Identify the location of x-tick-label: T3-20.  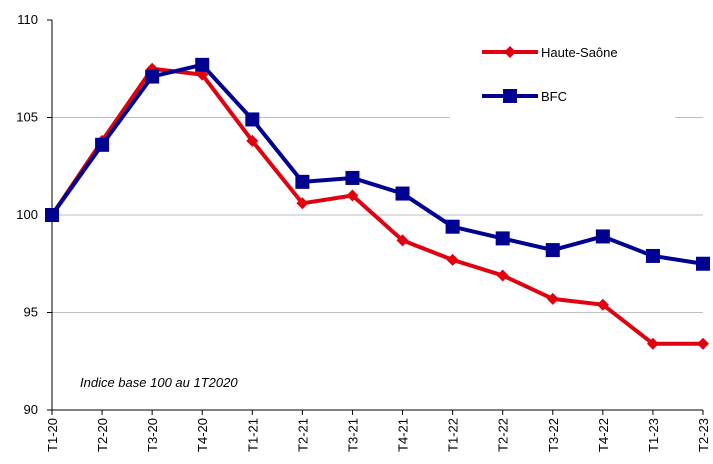
(152, 435).